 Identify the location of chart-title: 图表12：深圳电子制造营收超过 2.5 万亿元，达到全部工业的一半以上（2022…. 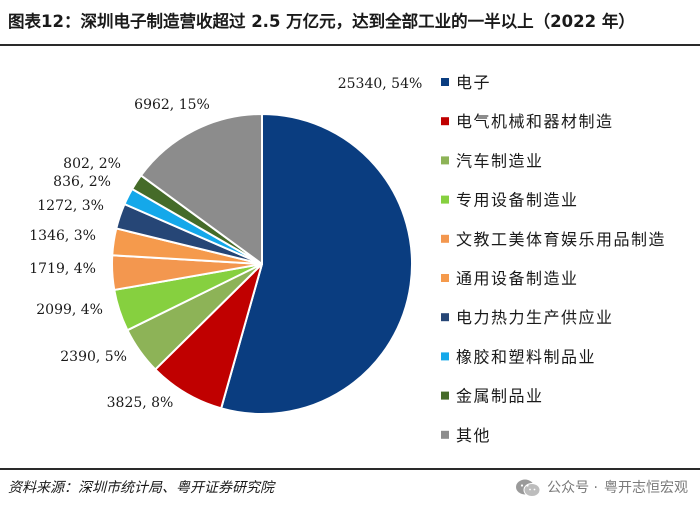
(321, 21).